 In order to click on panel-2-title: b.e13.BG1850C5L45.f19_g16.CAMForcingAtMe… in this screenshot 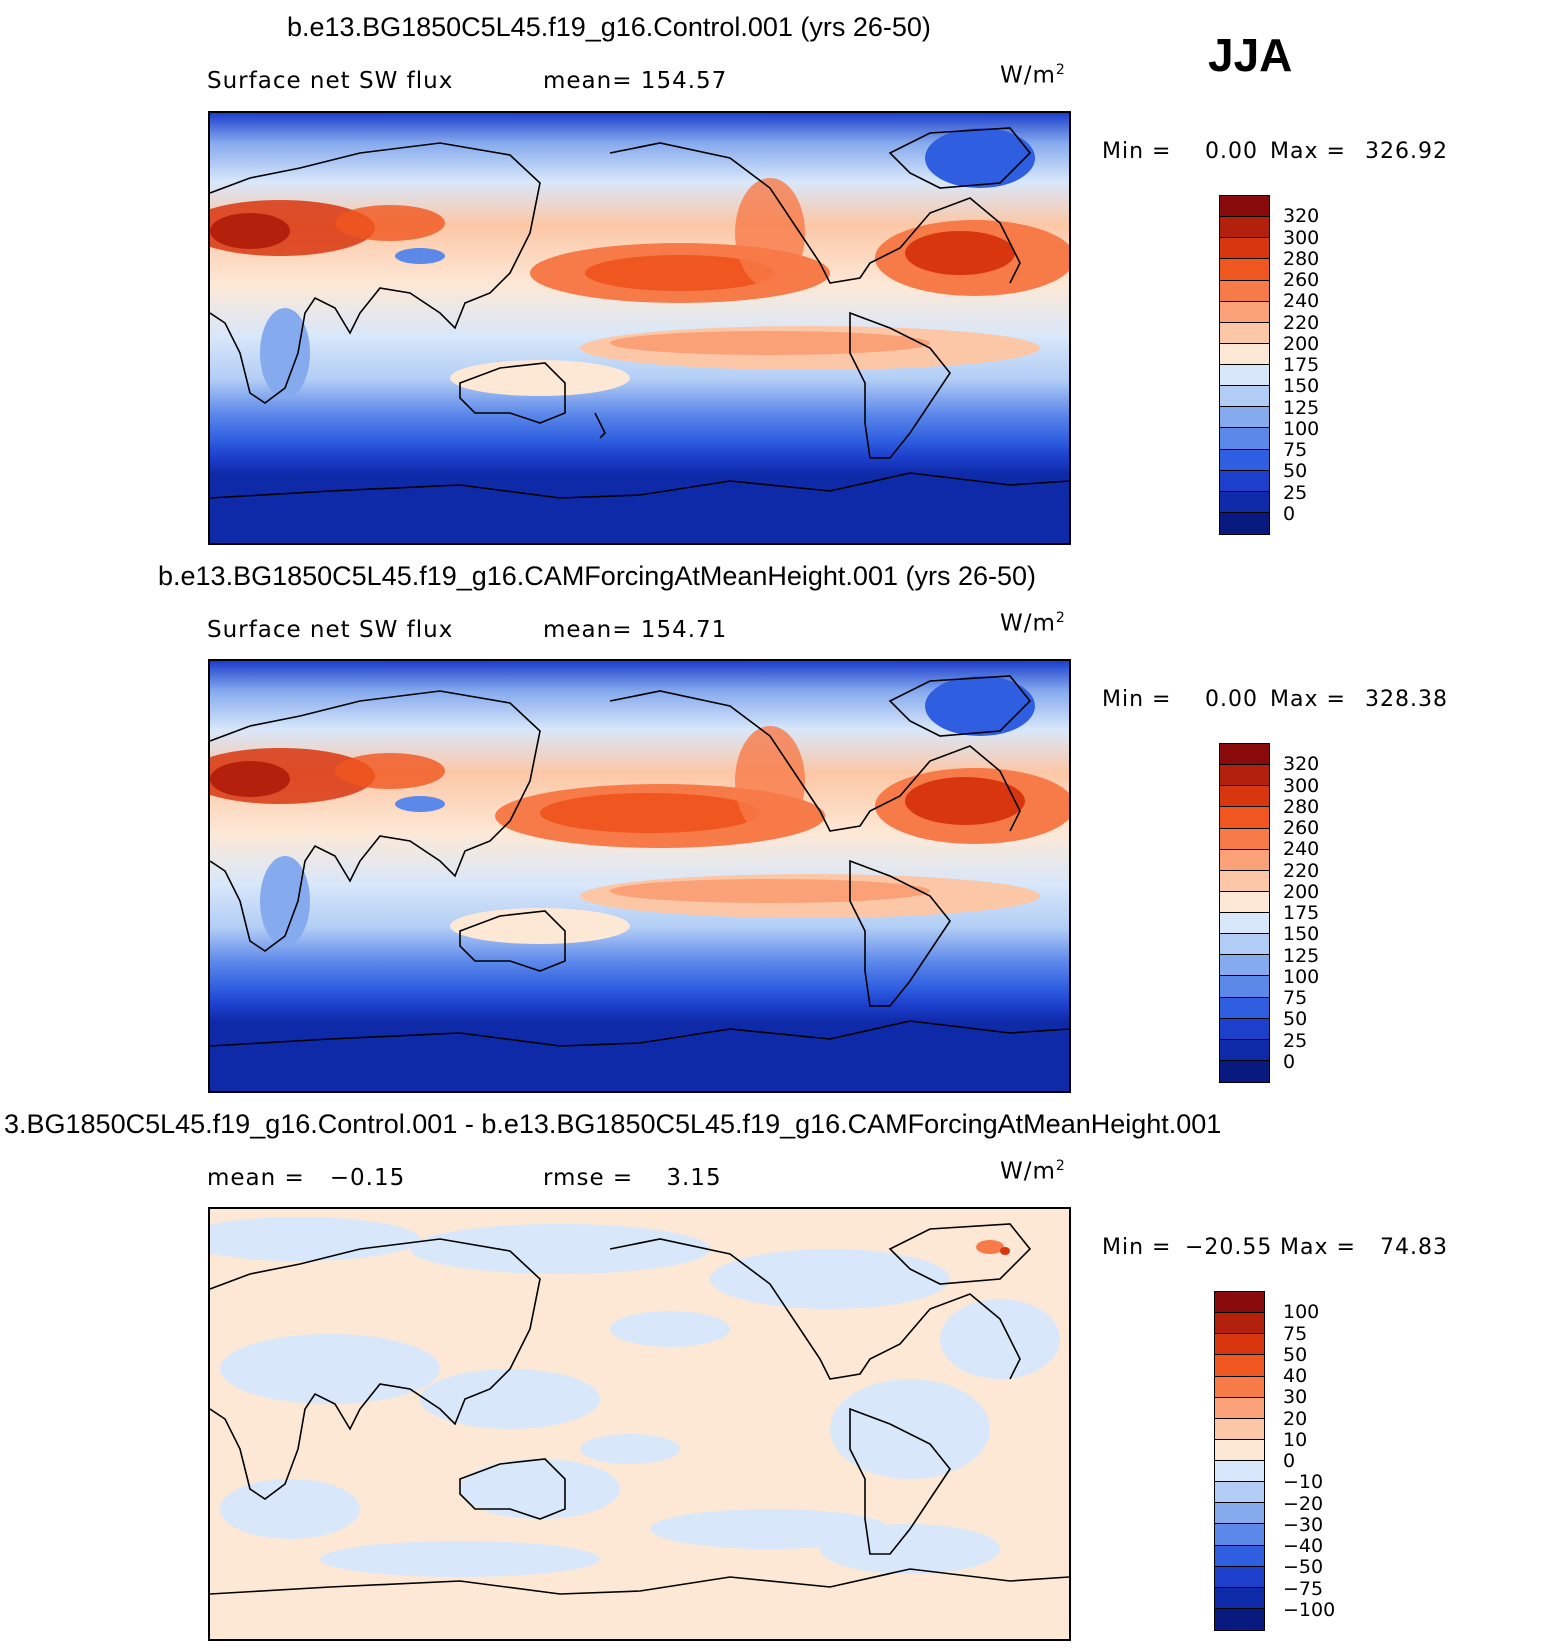, I will do `click(597, 576)`.